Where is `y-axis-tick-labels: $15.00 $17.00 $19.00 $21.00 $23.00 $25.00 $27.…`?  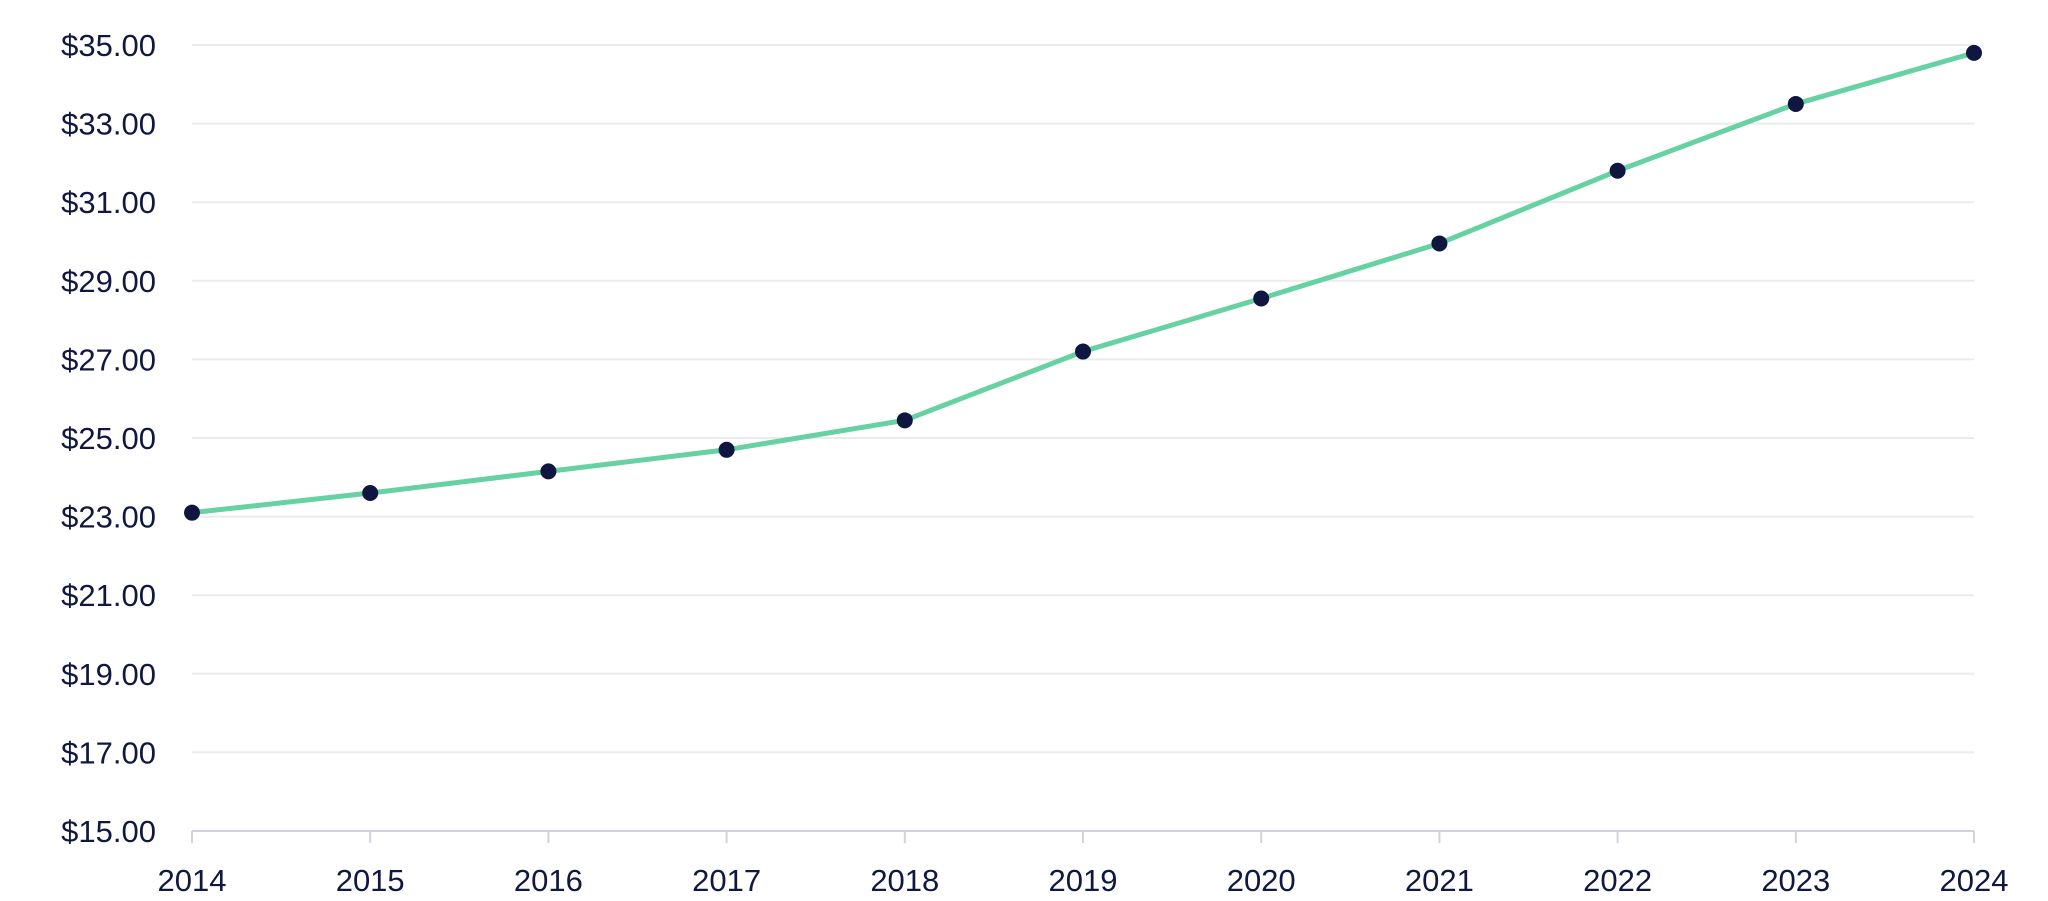
y-axis-tick-labels: $15.00 $17.00 $19.00 $21.00 $23.00 $25.00 $27.… is located at coordinates (108, 438).